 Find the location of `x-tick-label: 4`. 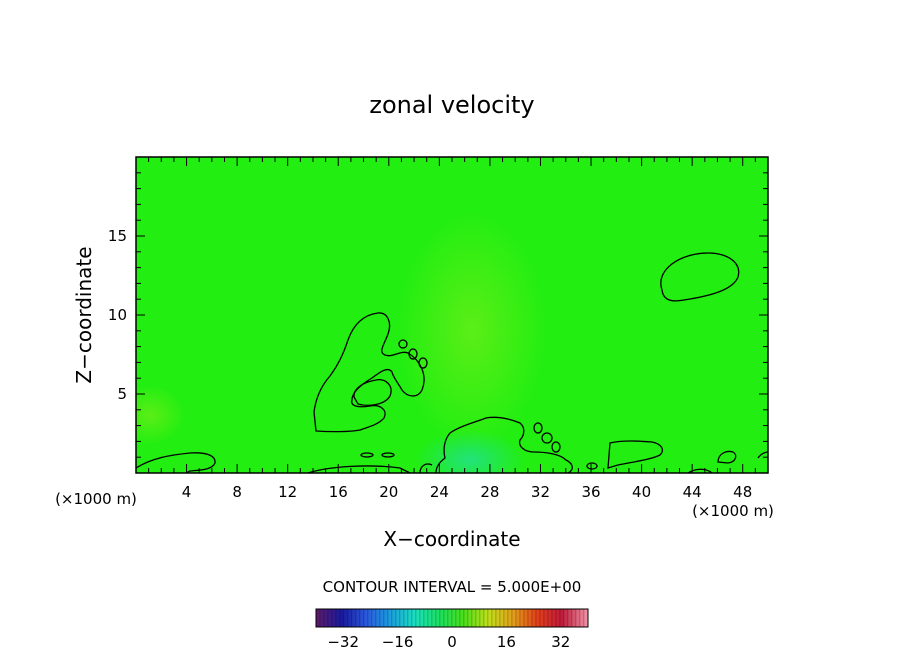

x-tick-label: 4 is located at coordinates (187, 492).